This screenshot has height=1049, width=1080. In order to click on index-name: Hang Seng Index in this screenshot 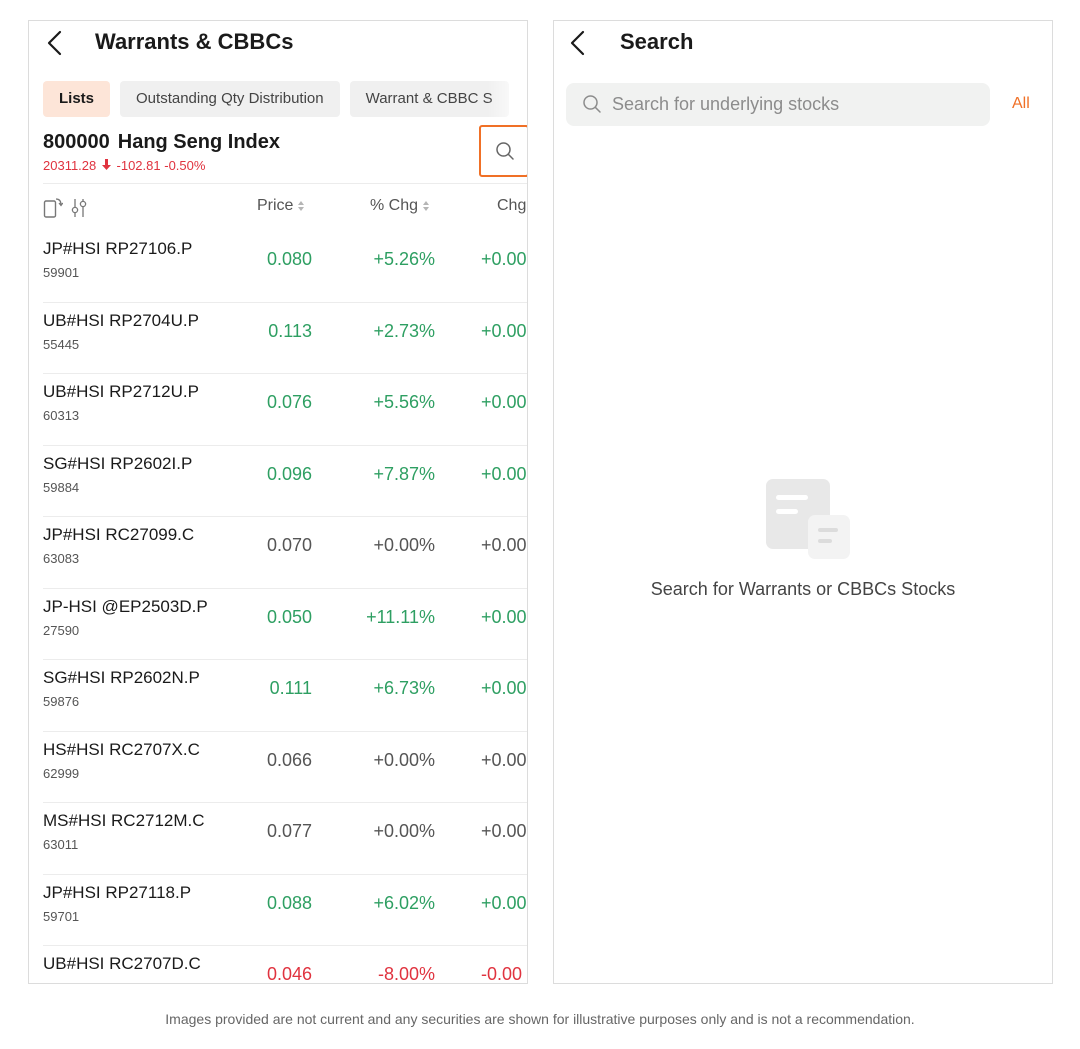, I will do `click(198, 142)`.